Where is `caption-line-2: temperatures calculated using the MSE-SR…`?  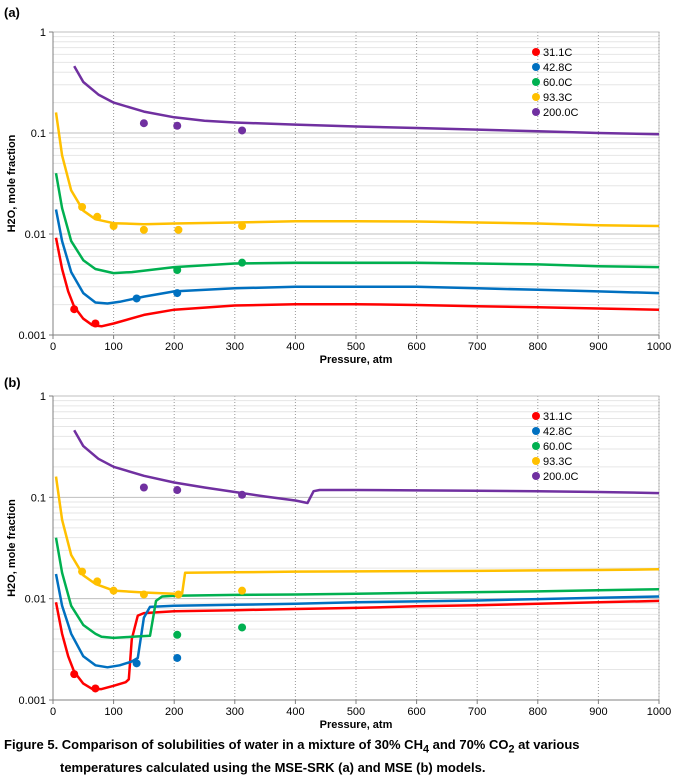 caption-line-2: temperatures calculated using the MSE-SR… is located at coordinates (273, 767).